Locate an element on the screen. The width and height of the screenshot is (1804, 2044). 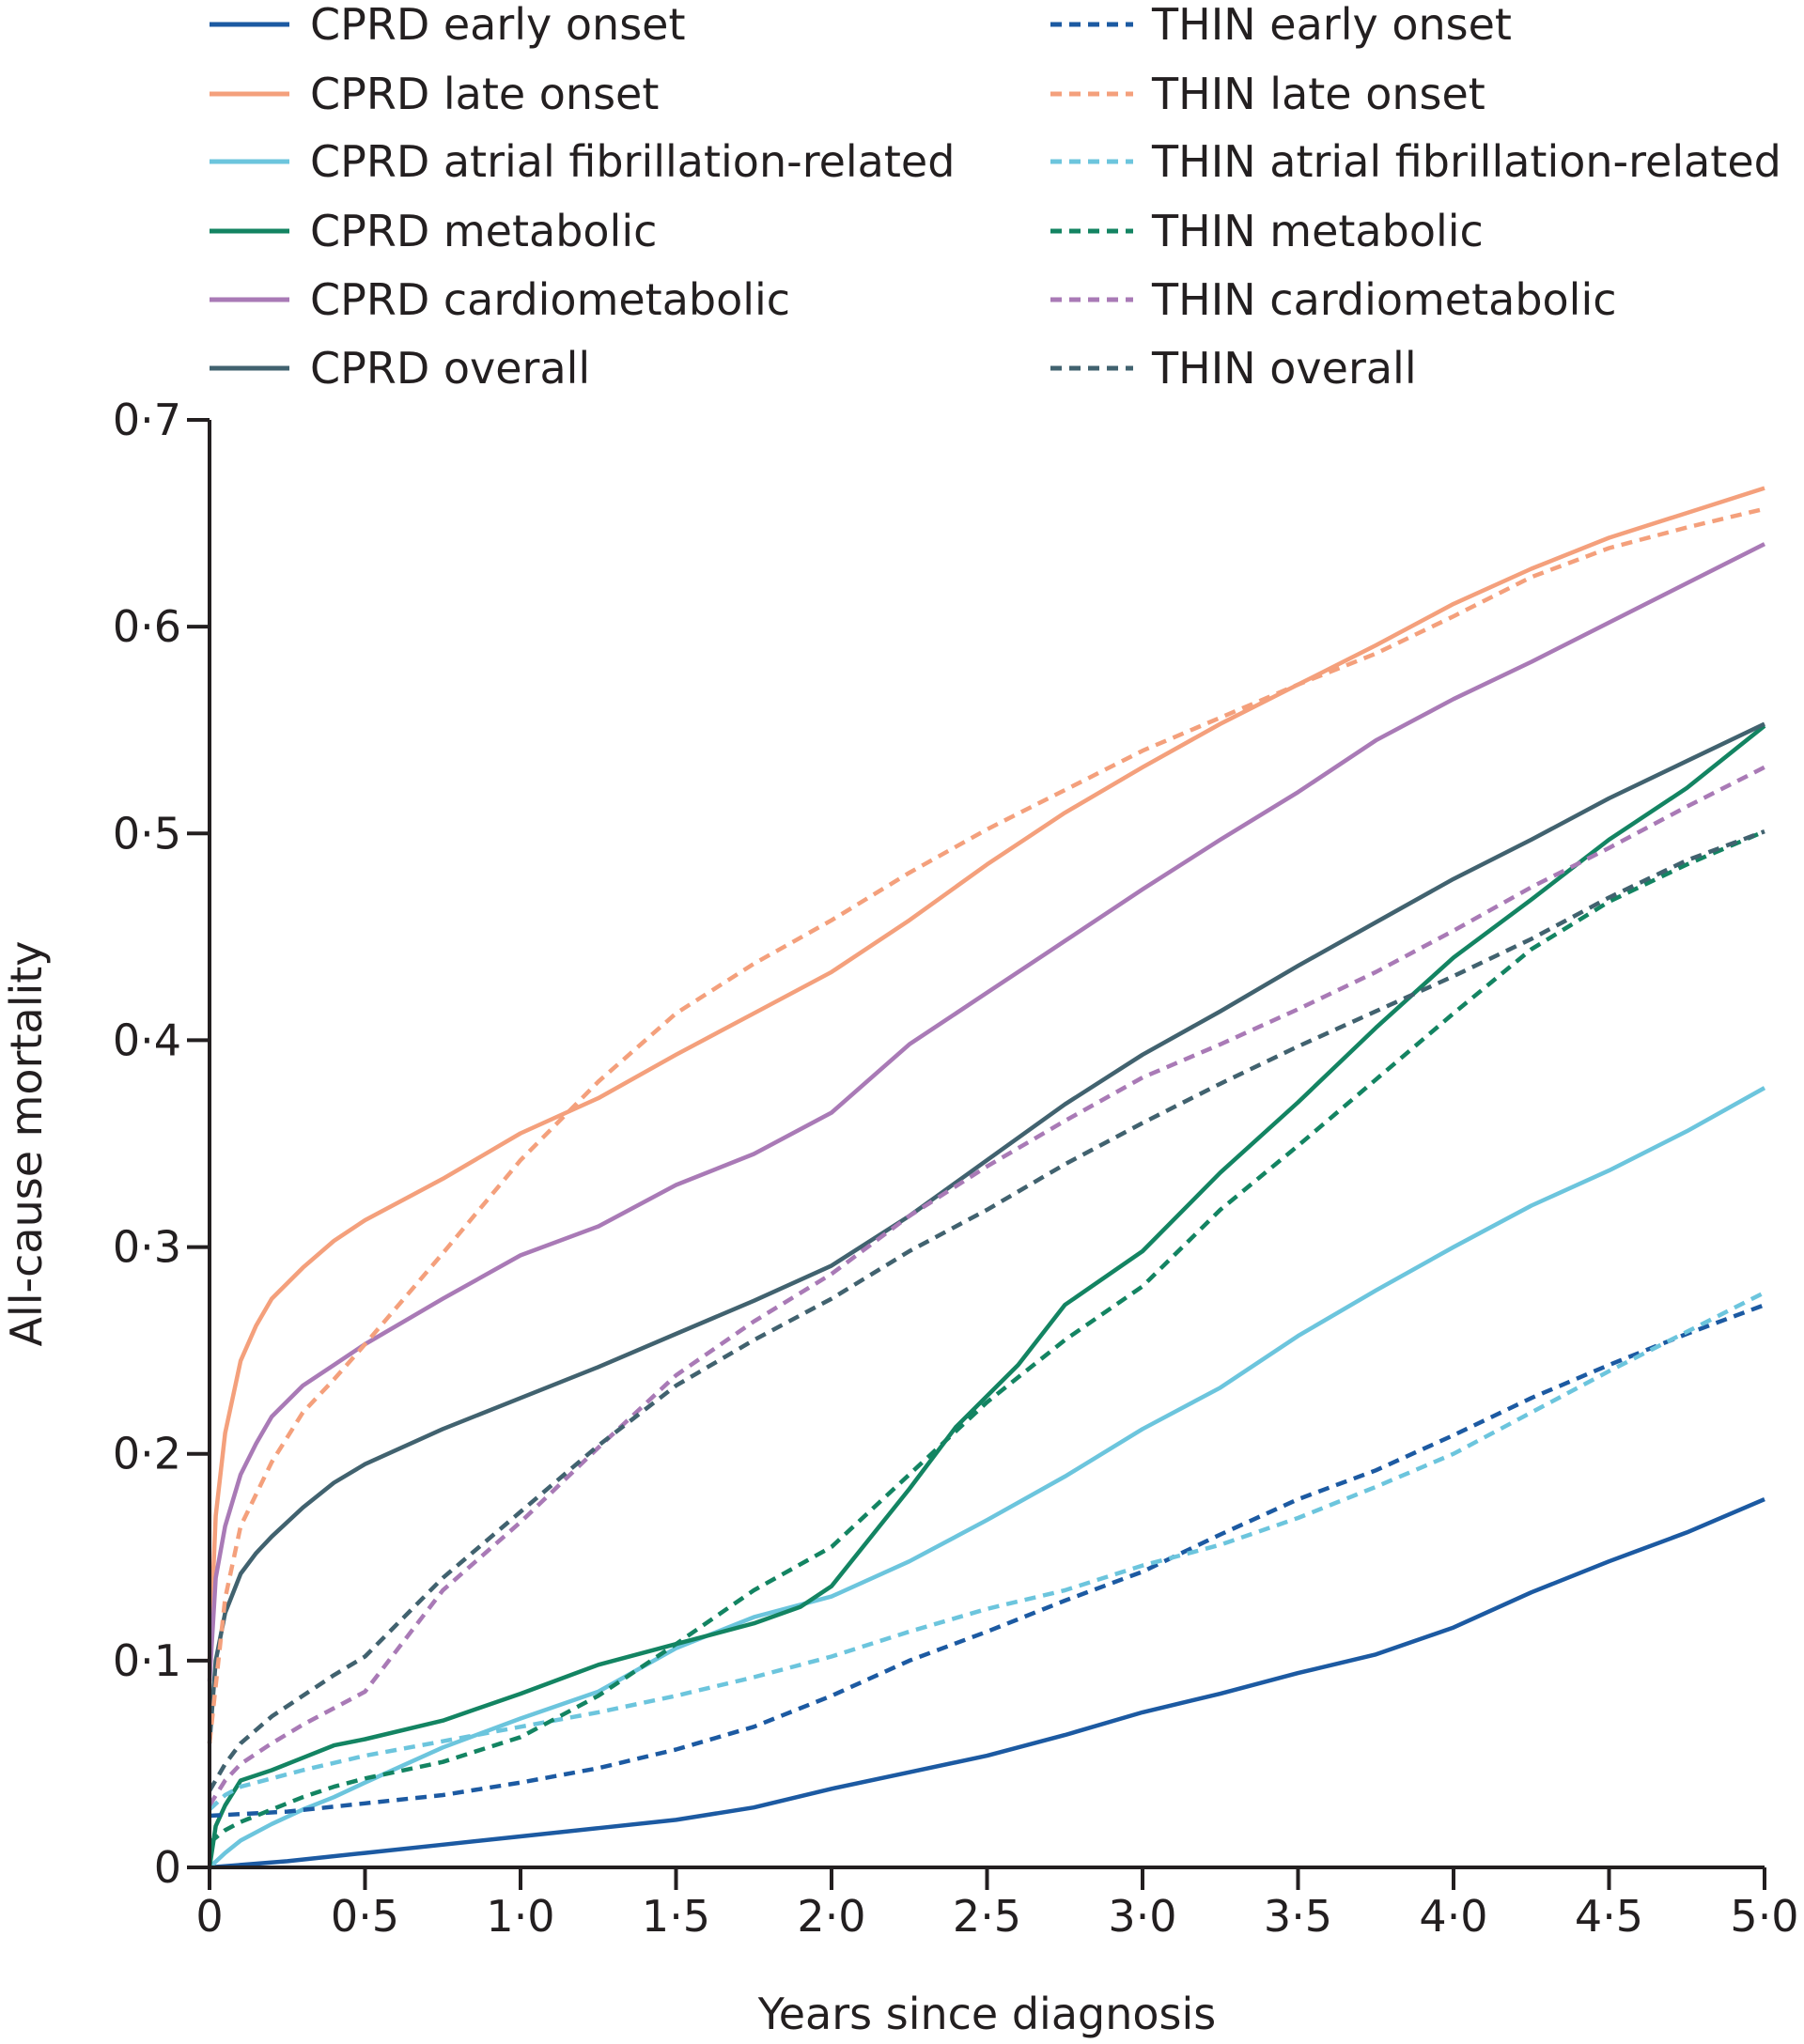
x-tick-label: 4·0 is located at coordinates (1453, 1916).